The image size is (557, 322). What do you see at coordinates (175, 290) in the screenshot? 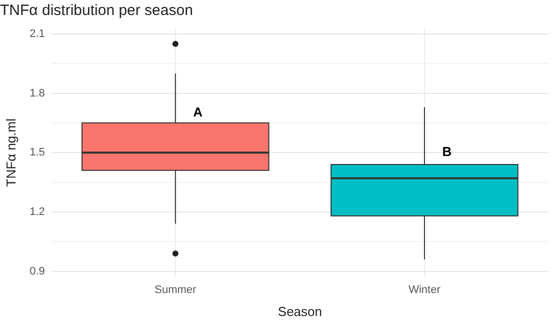
I see `x-tick-label: Summer` at bounding box center [175, 290].